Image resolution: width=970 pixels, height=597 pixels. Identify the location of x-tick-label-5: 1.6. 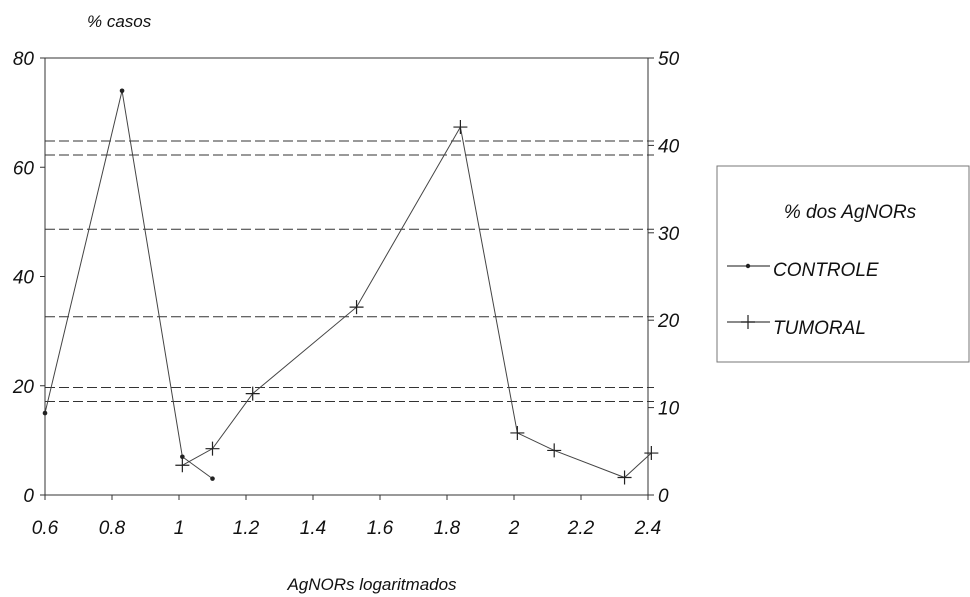
(380, 528).